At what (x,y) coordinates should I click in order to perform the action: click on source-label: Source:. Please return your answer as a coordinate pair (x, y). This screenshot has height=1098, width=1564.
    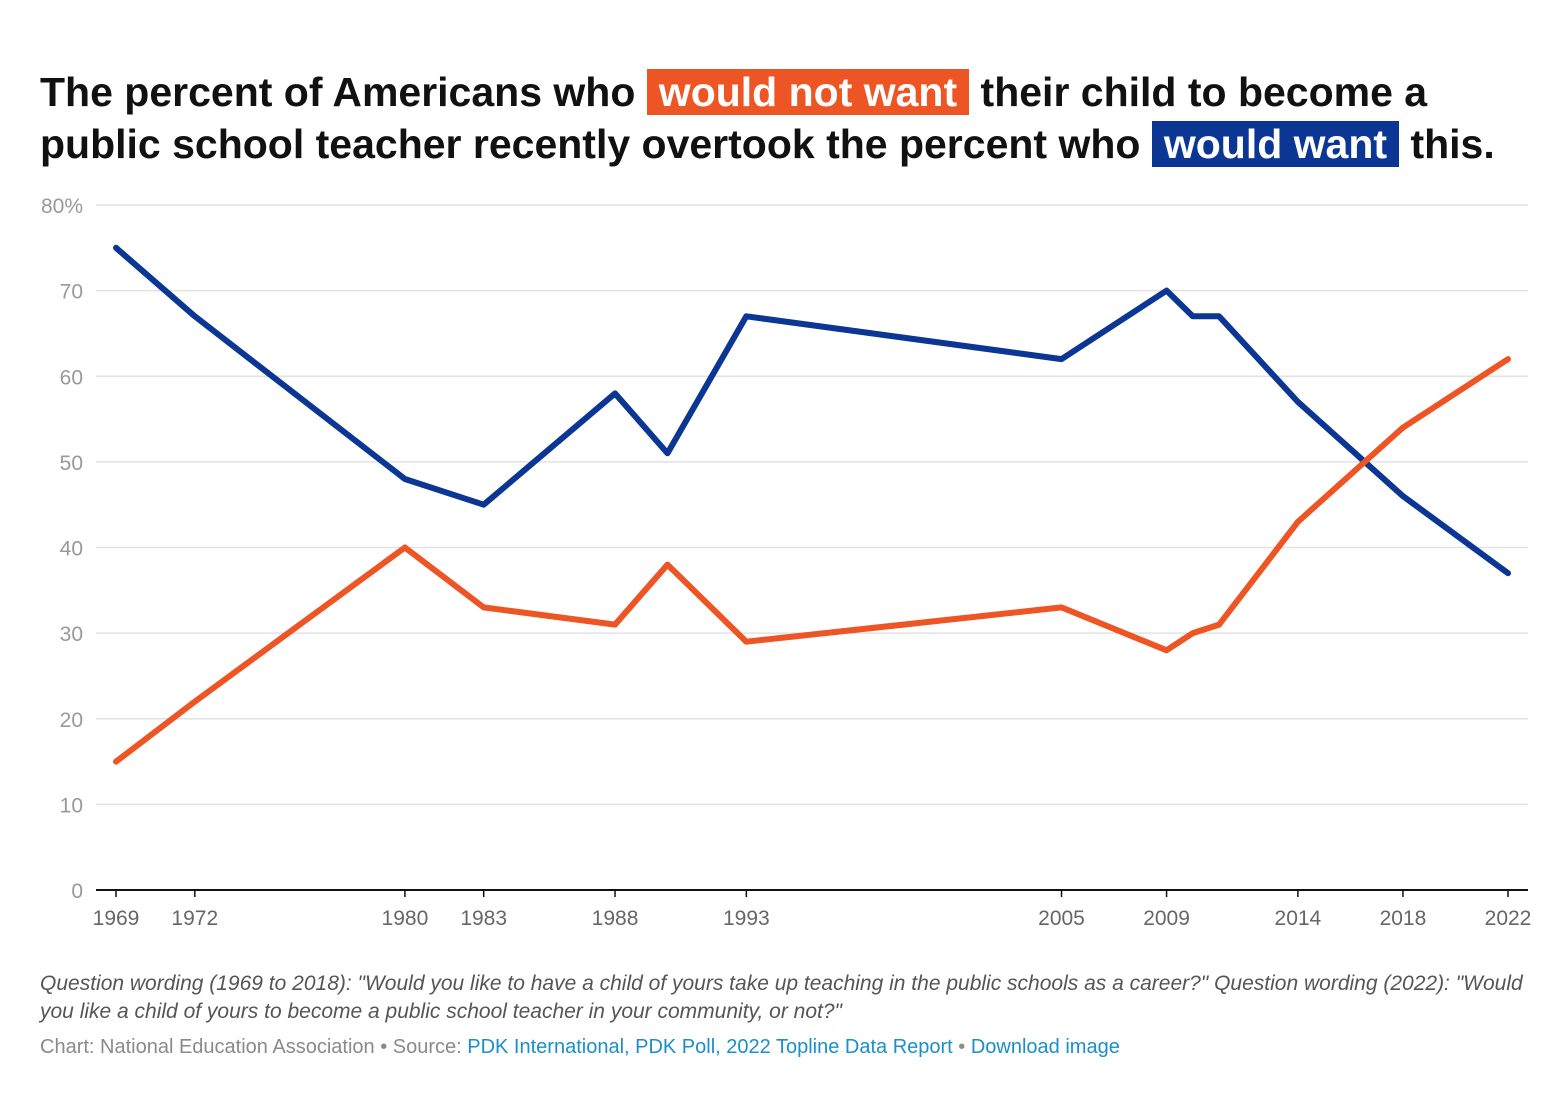
    Looking at the image, I should click on (430, 1047).